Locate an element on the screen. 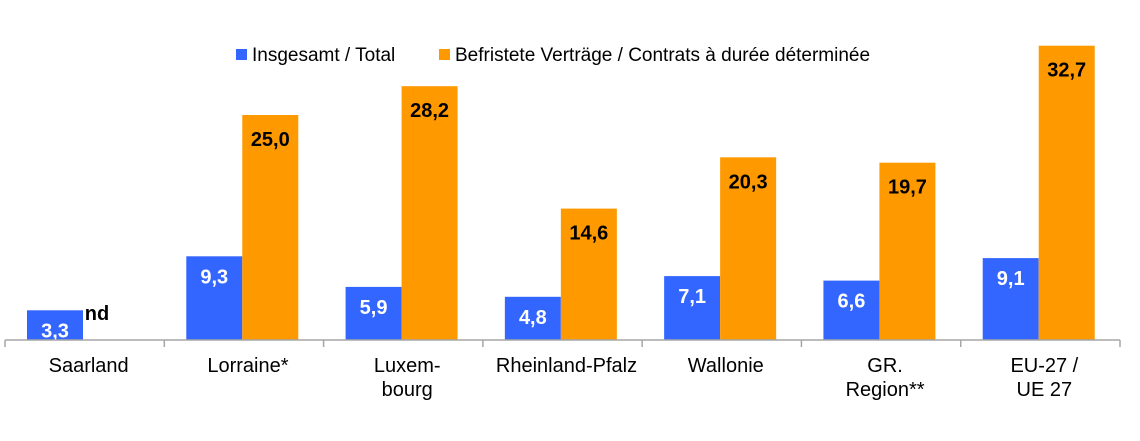 This screenshot has width=1140, height=441. data-label: 20,3 is located at coordinates (748, 182).